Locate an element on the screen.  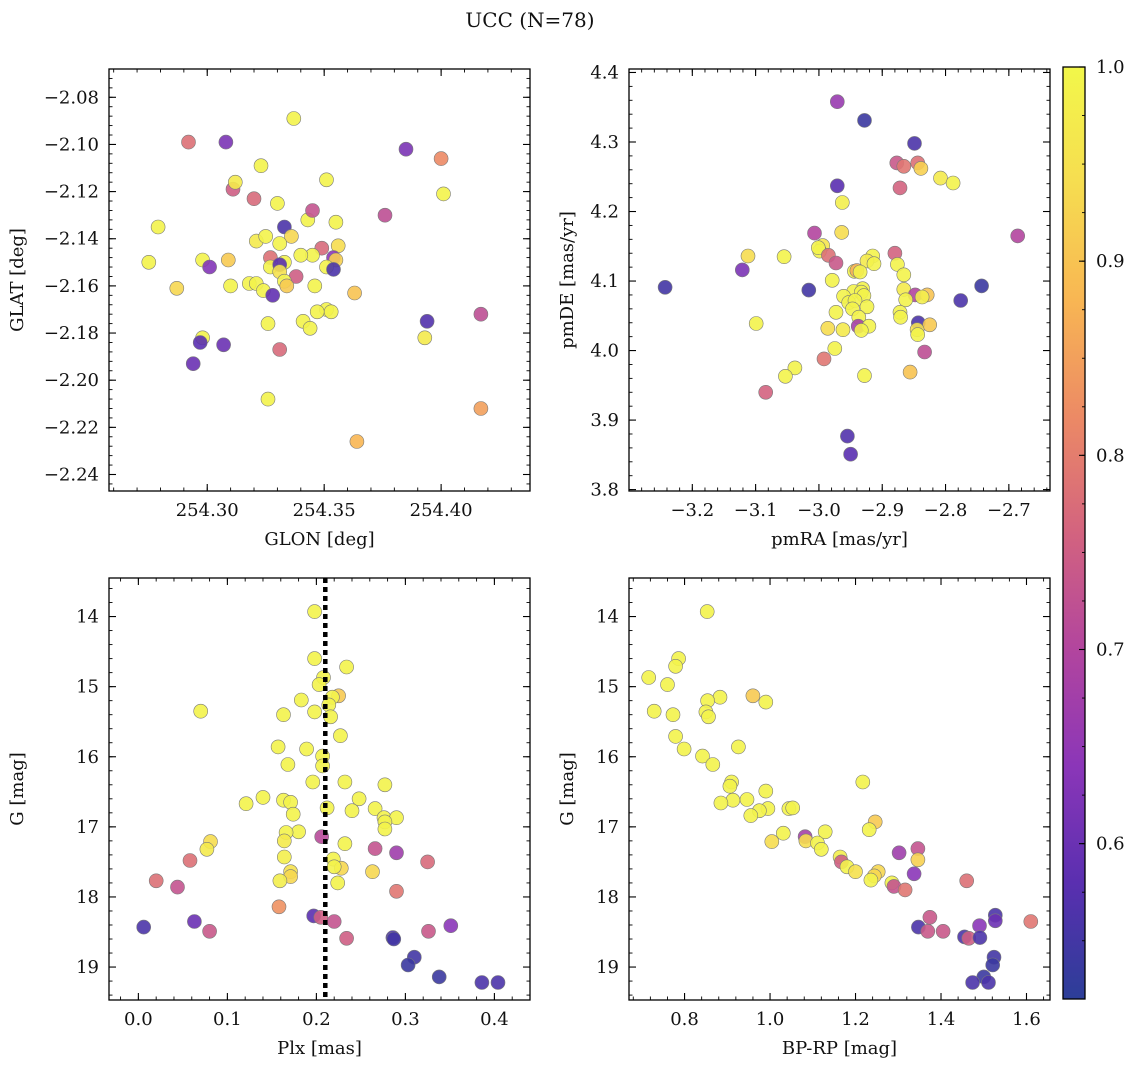
colorbar-tick-label: 0.6 is located at coordinates (1110, 844).